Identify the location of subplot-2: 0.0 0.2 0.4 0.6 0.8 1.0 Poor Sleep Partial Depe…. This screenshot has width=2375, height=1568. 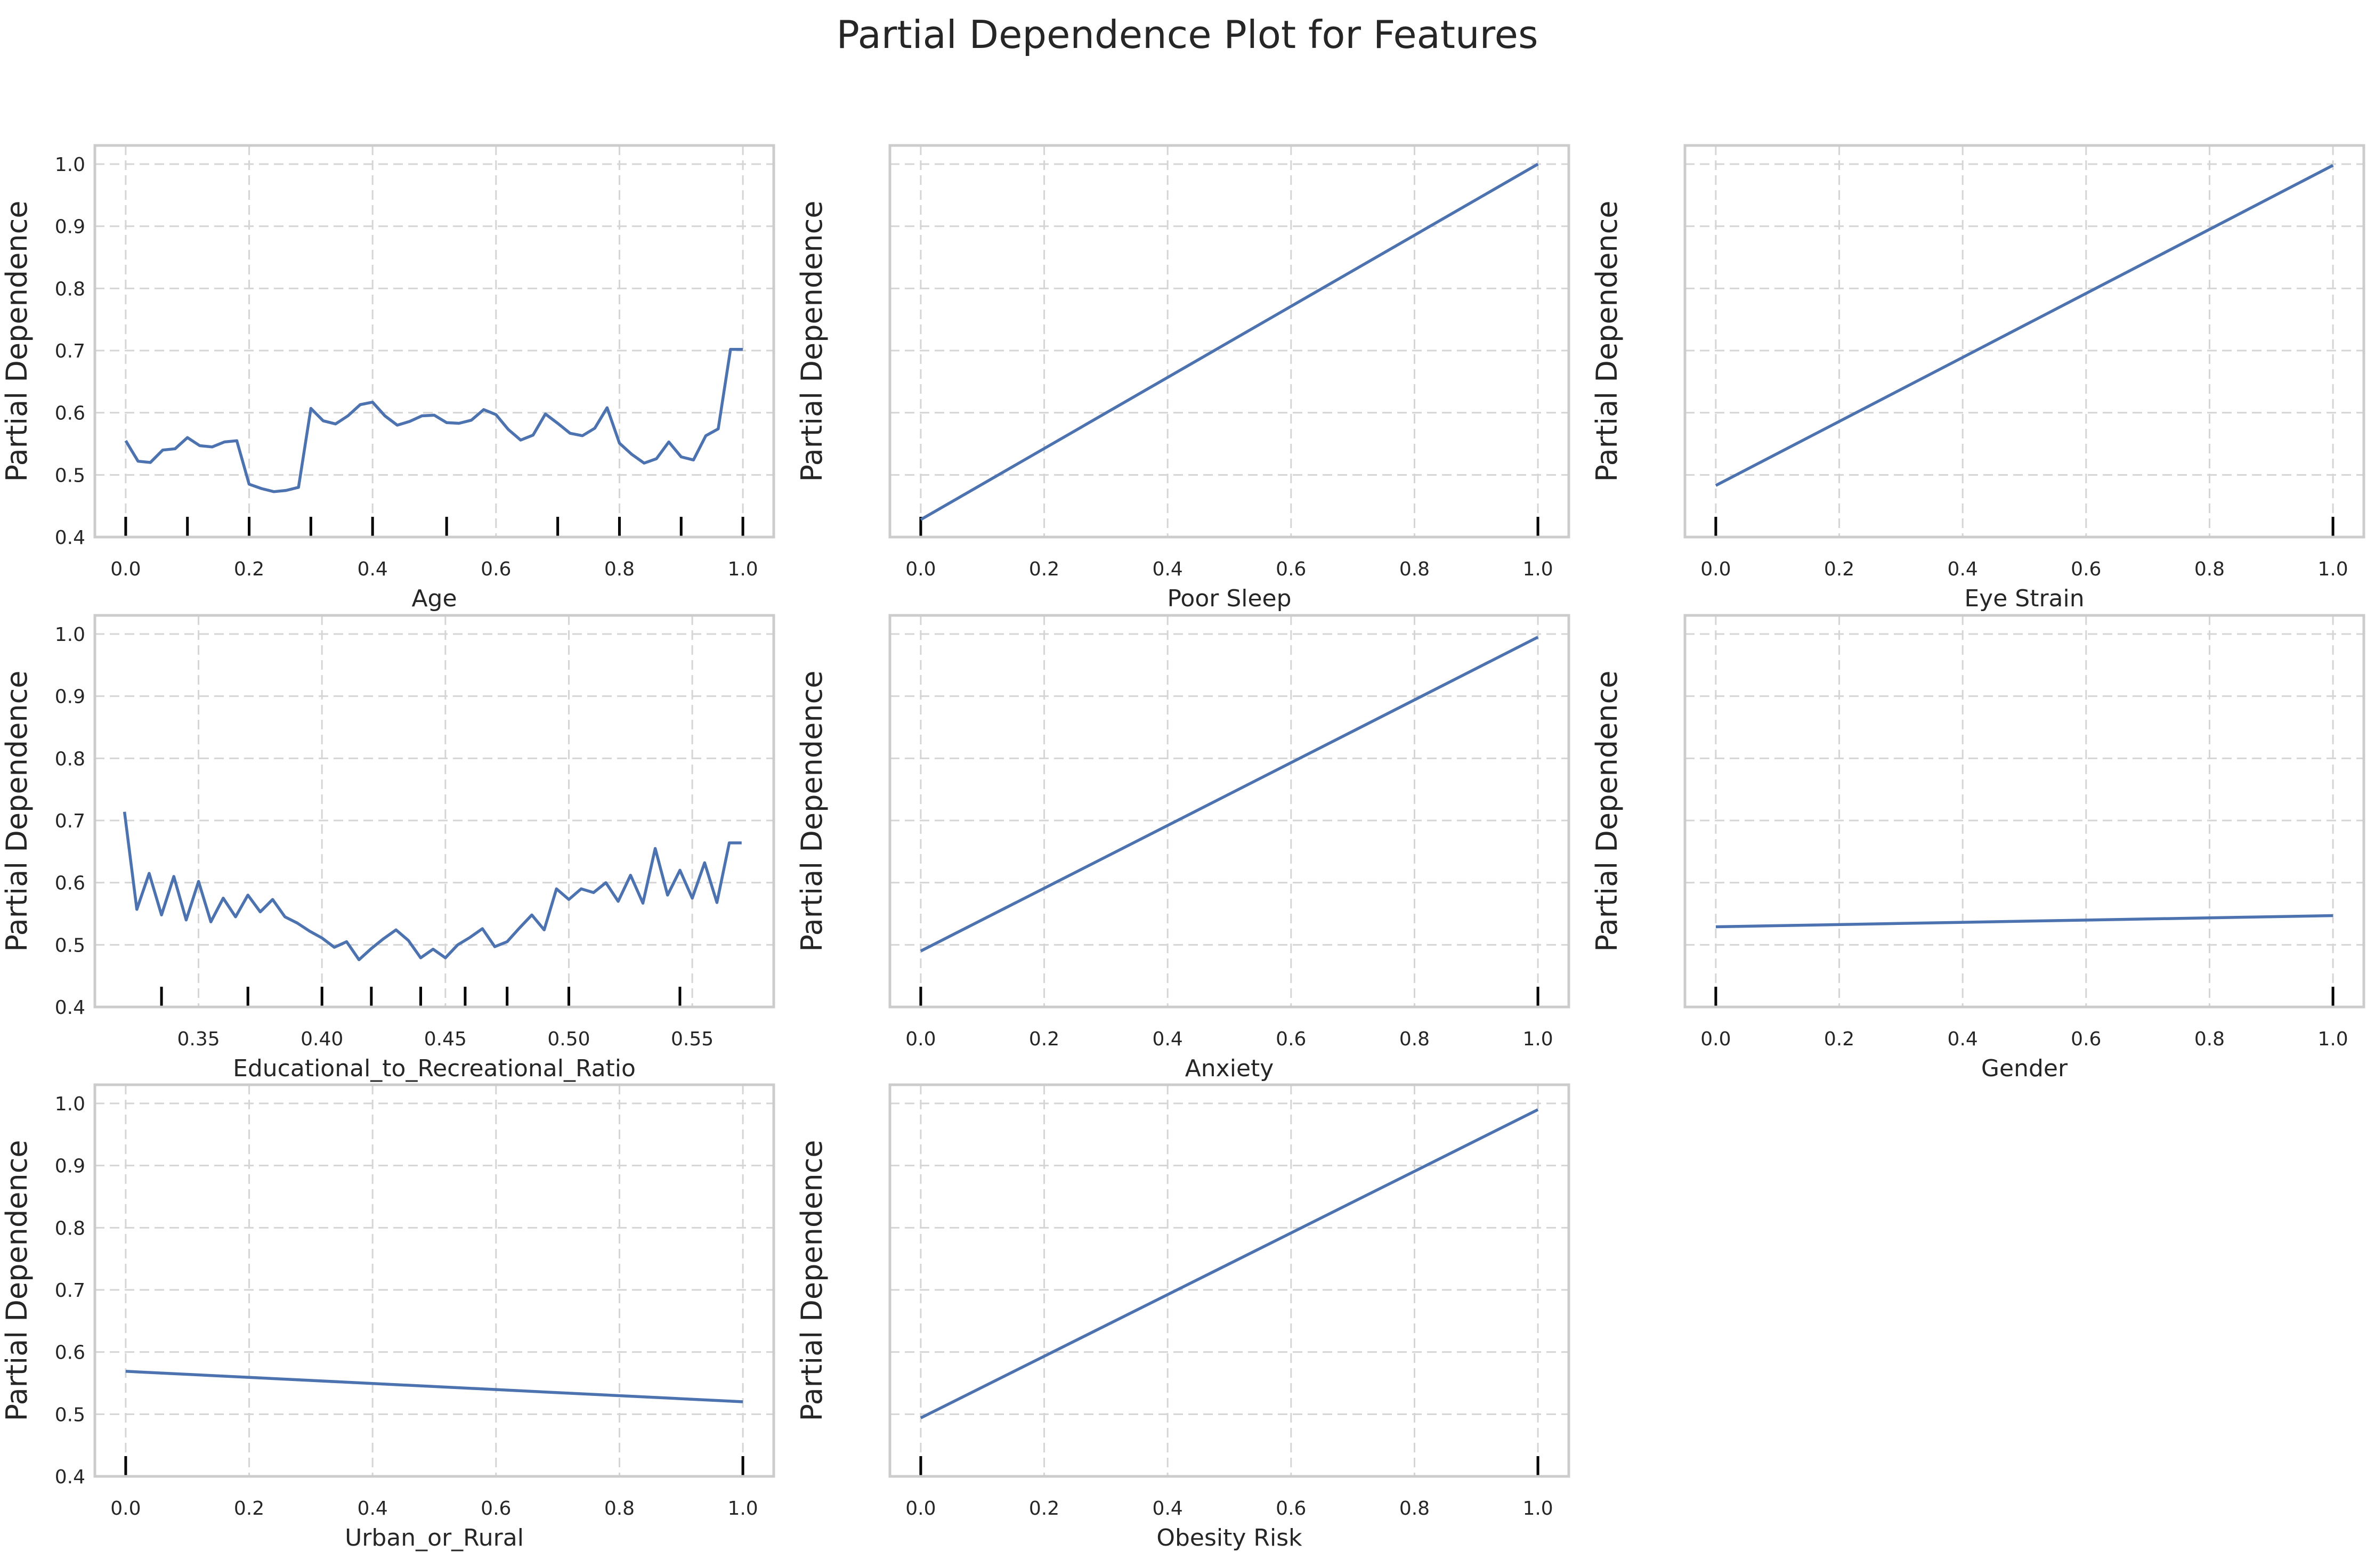
(1182, 378).